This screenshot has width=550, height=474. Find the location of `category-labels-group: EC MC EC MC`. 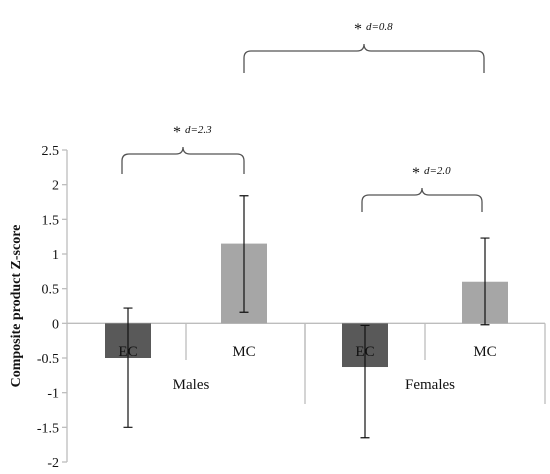

category-labels-group: EC MC EC MC is located at coordinates (307, 352).